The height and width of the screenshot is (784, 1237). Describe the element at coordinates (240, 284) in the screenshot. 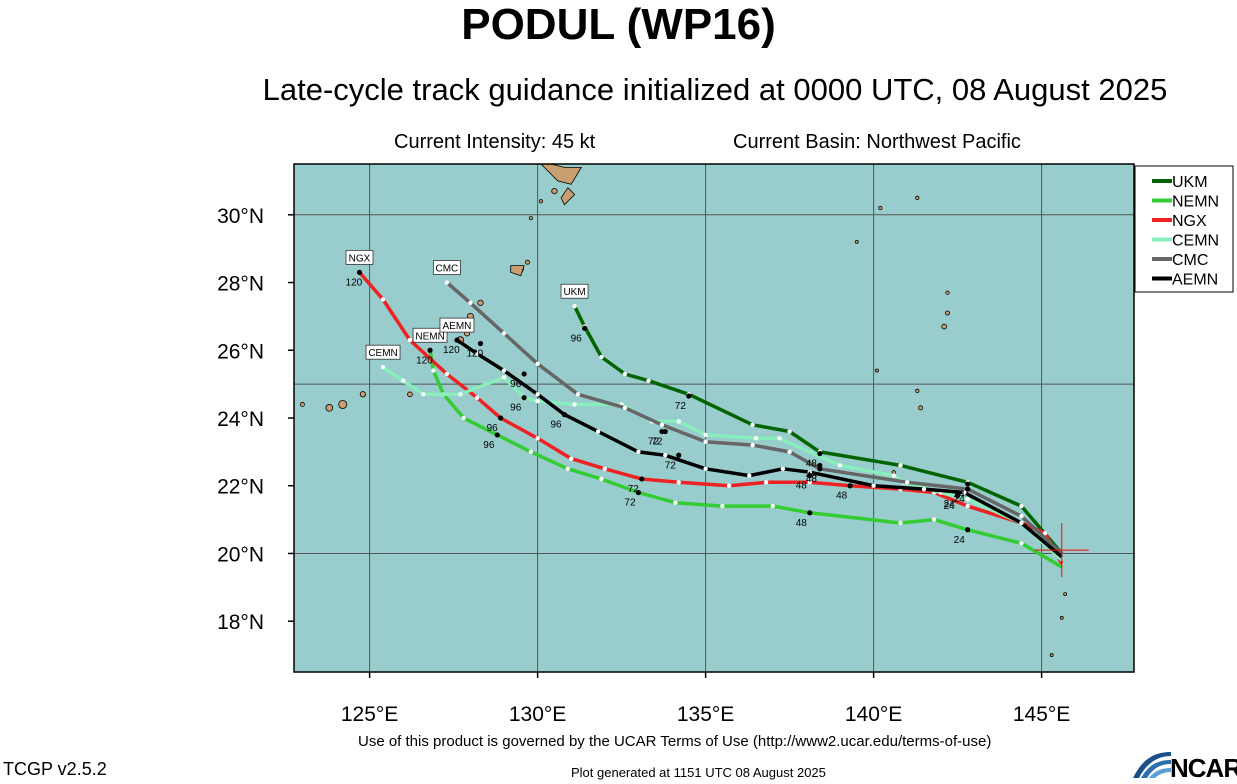

I see `y-tick-label: 28°N` at that location.